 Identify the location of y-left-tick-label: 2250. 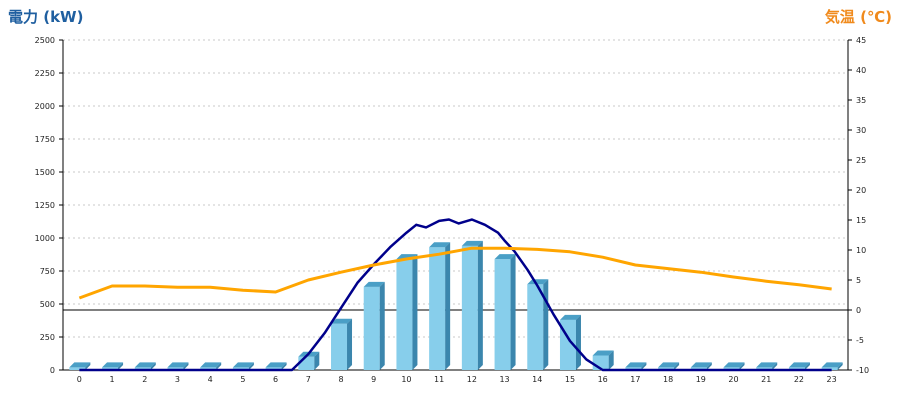
(45, 73).